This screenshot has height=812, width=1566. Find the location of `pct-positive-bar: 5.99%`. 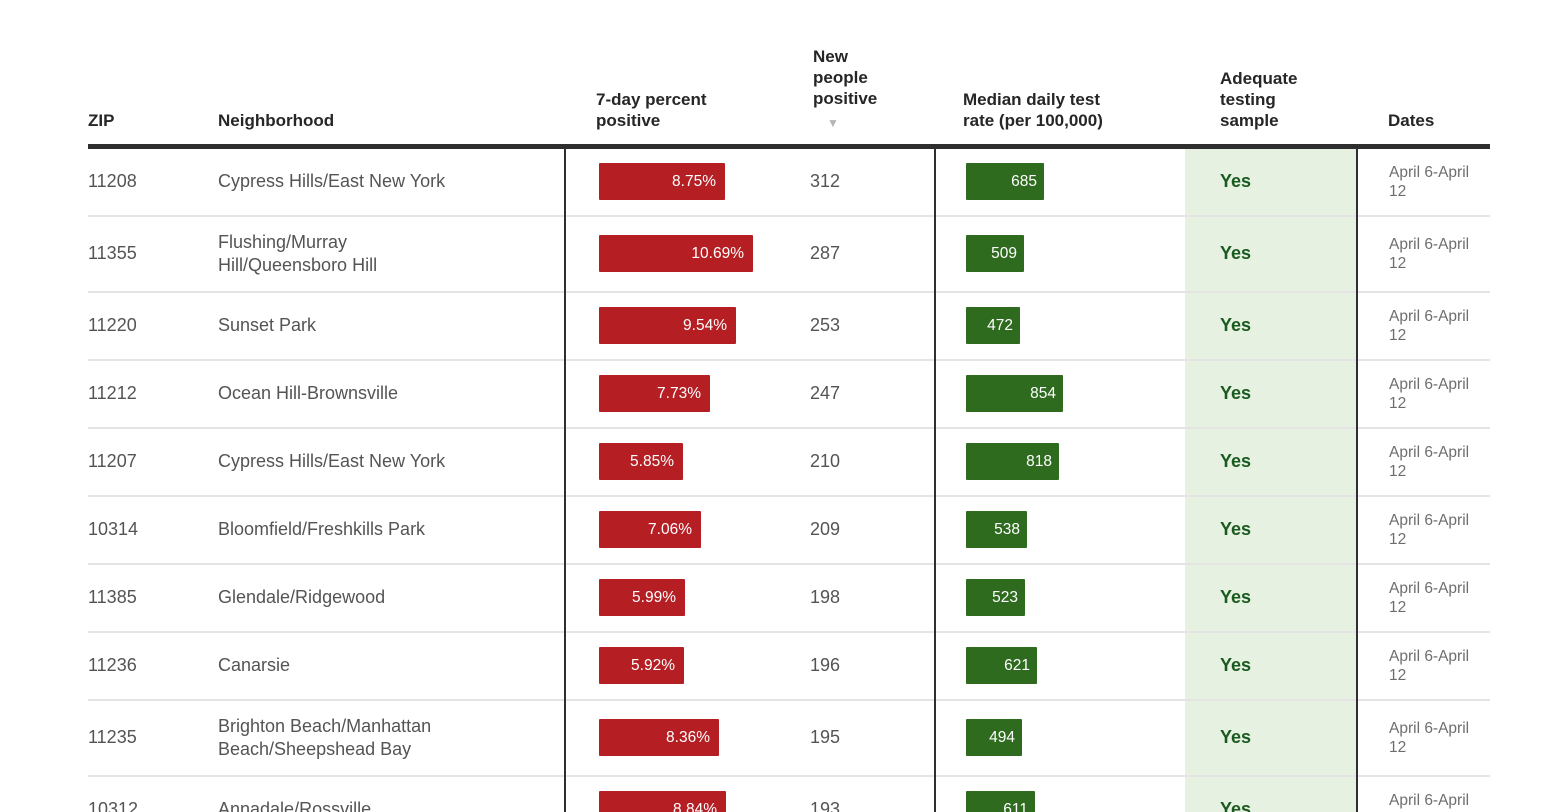

pct-positive-bar: 5.99% is located at coordinates (642, 597).